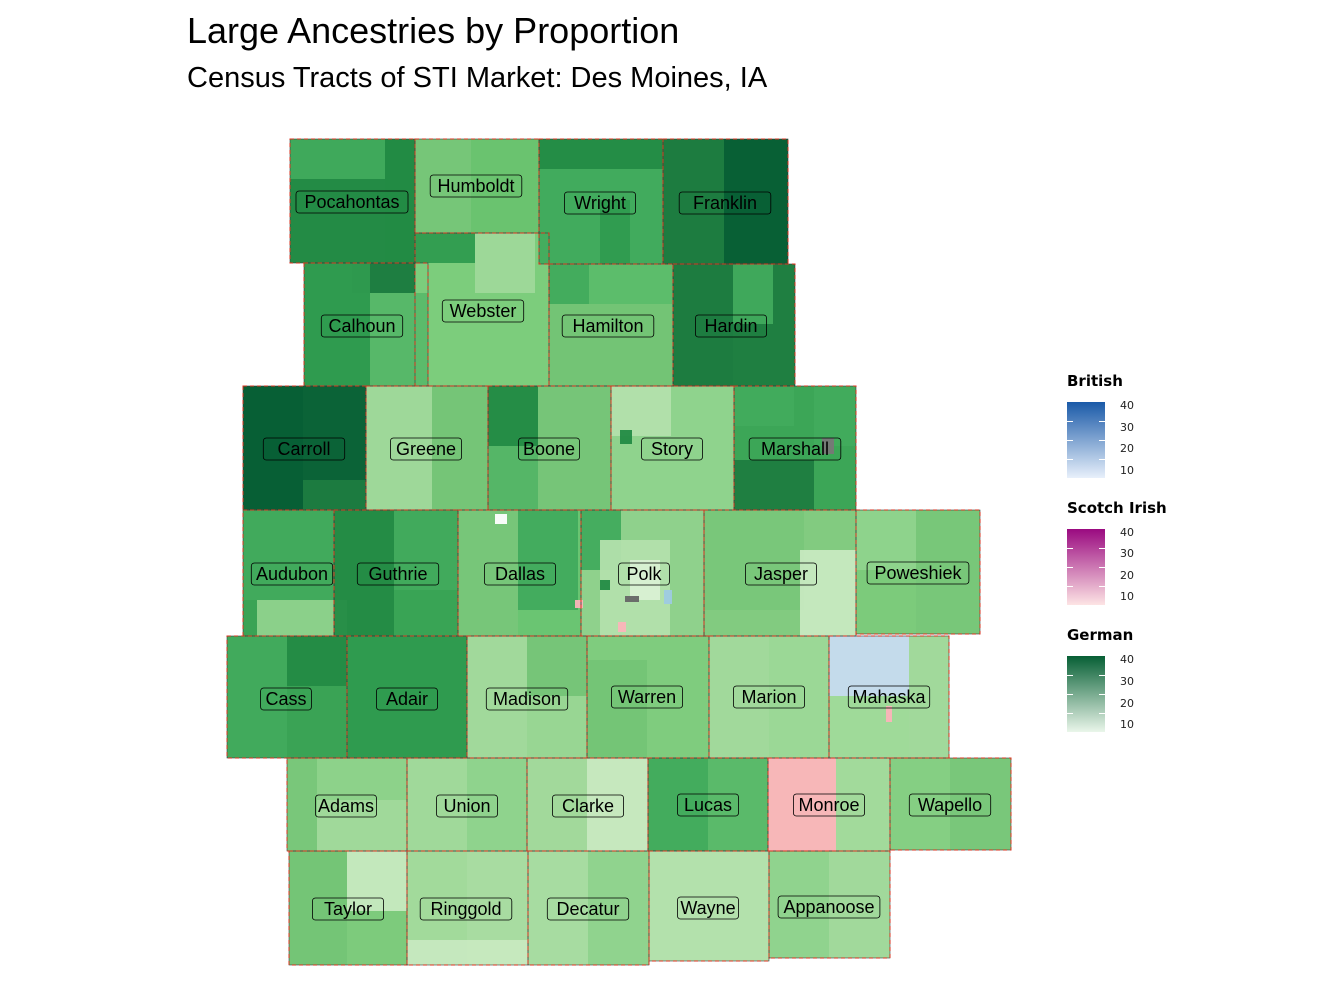 This screenshot has width=1344, height=1008. What do you see at coordinates (348, 909) in the screenshot?
I see `county-label: Taylor` at bounding box center [348, 909].